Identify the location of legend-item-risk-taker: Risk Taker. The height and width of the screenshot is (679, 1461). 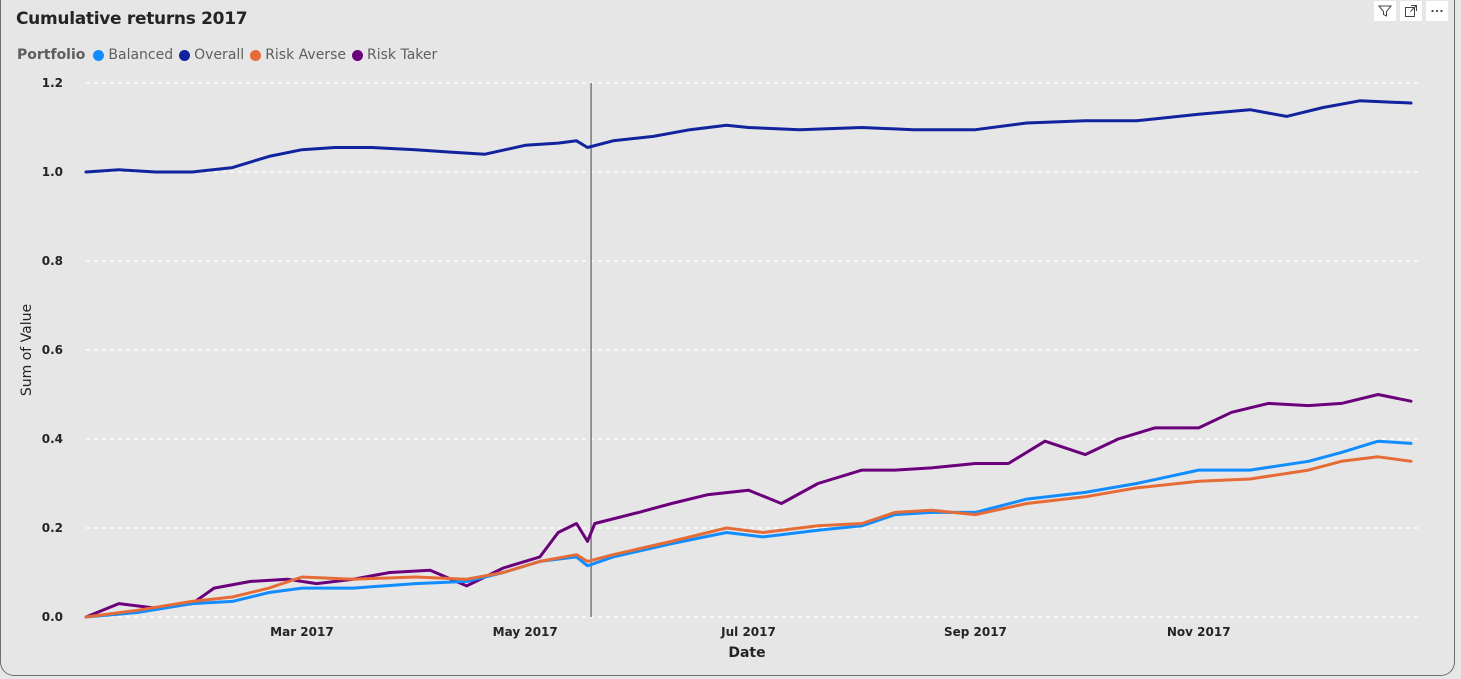
(394, 55).